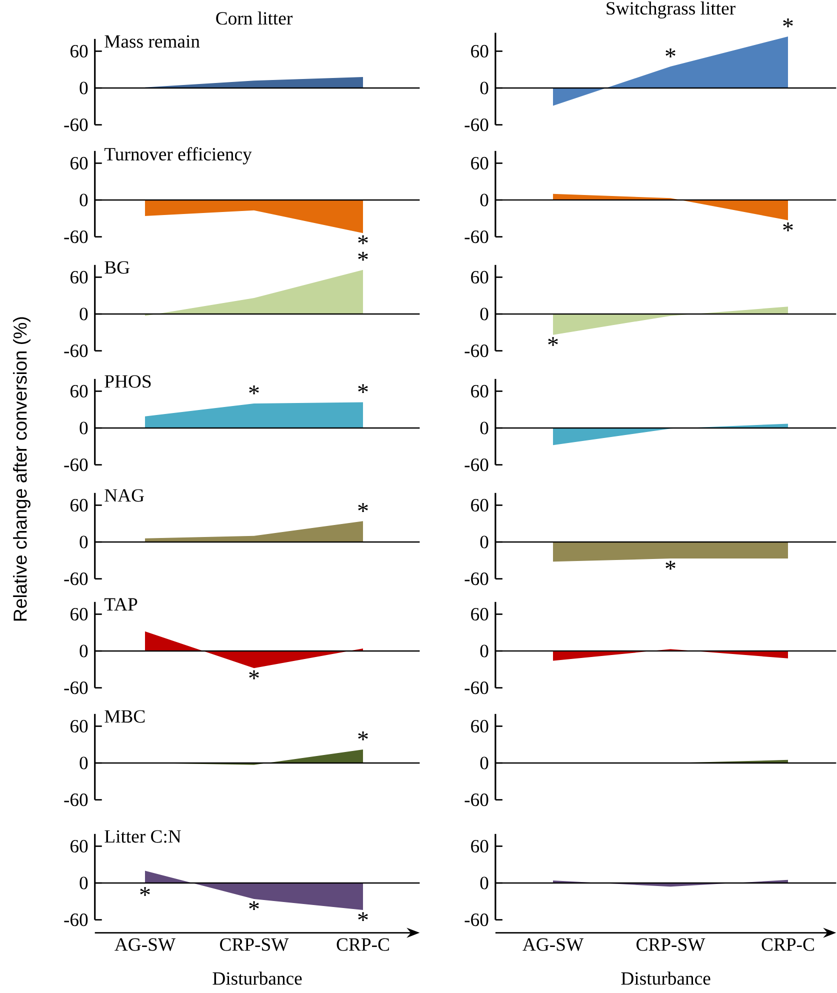 The height and width of the screenshot is (993, 837). I want to click on chart-title: Litter C:N, so click(142, 836).